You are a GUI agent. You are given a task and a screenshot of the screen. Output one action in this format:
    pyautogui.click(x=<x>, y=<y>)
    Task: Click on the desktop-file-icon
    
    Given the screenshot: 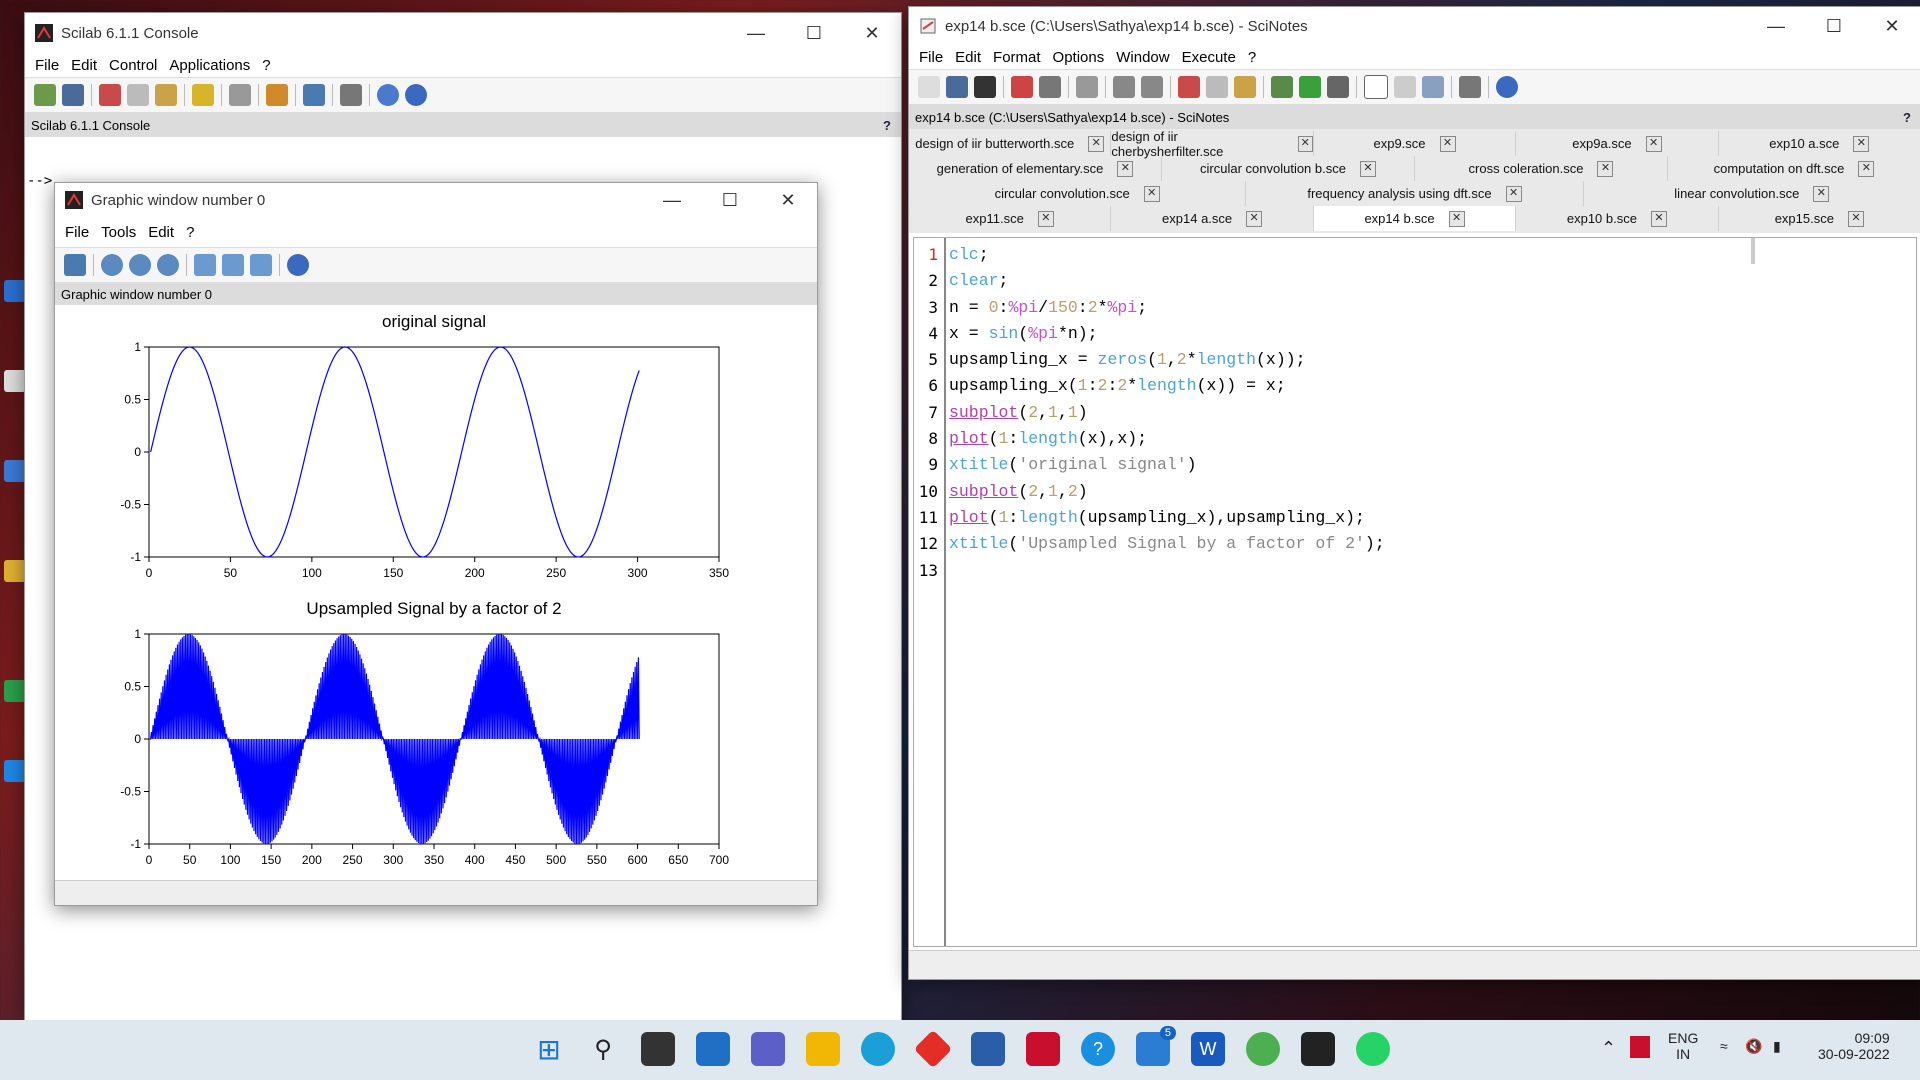 What is the action you would take?
    pyautogui.click(x=15, y=381)
    